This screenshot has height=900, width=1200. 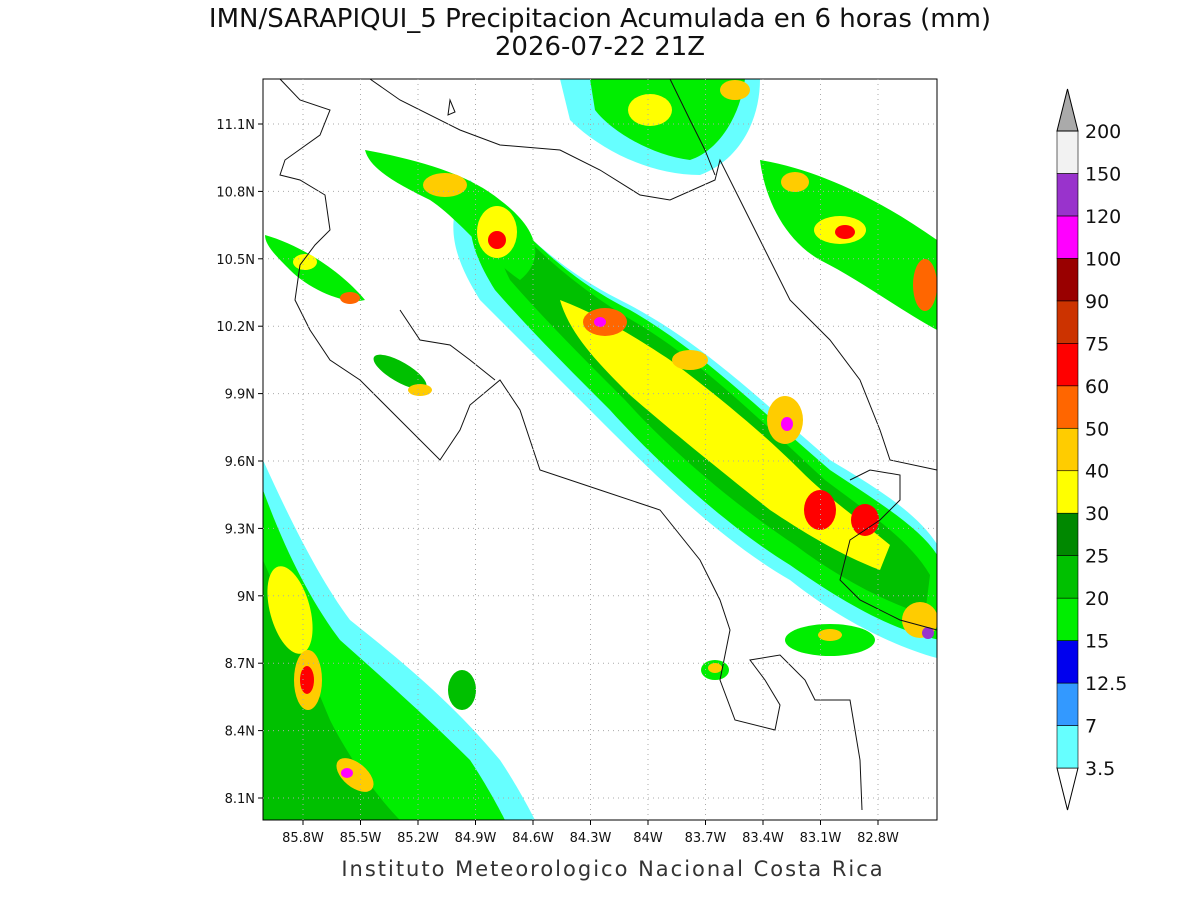 What do you see at coordinates (235, 192) in the screenshot?
I see `lat-tick-label: 10.8N` at bounding box center [235, 192].